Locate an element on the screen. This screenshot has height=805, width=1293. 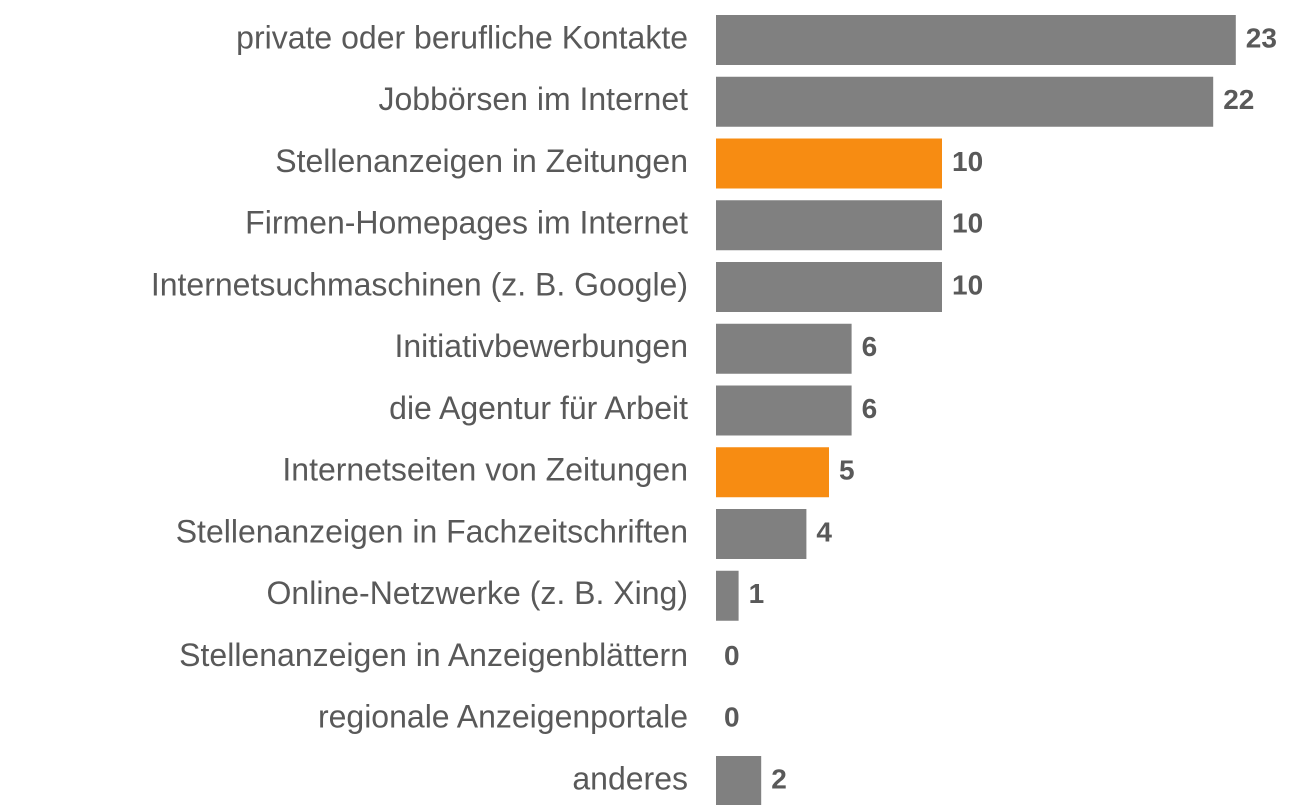
value-label: 4 is located at coordinates (824, 531).